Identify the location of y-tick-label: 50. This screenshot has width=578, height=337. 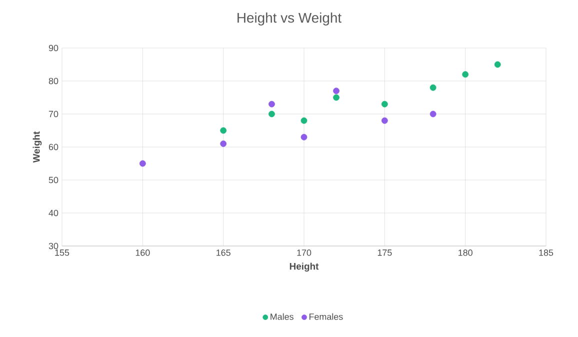
(53, 180).